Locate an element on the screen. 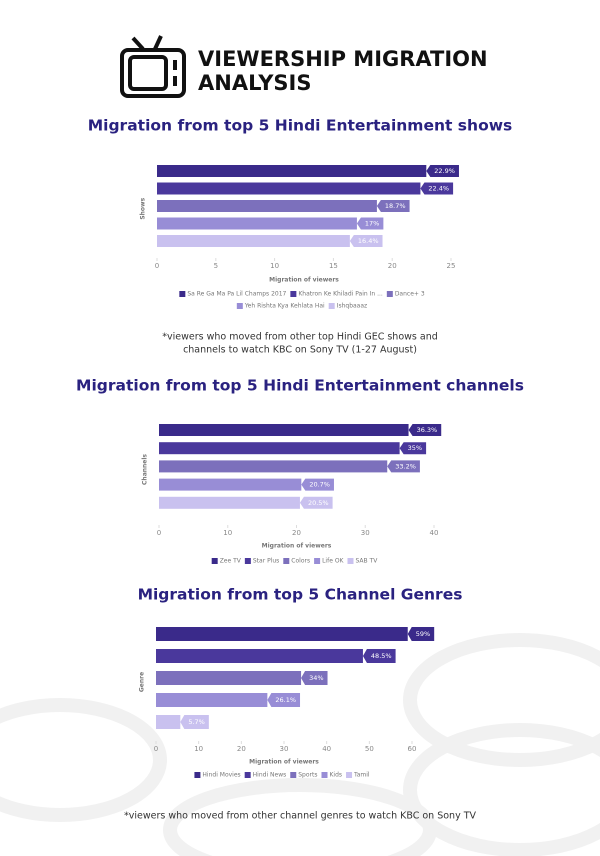 The image size is (600, 856). y-axis-label: Channels is located at coordinates (145, 469).